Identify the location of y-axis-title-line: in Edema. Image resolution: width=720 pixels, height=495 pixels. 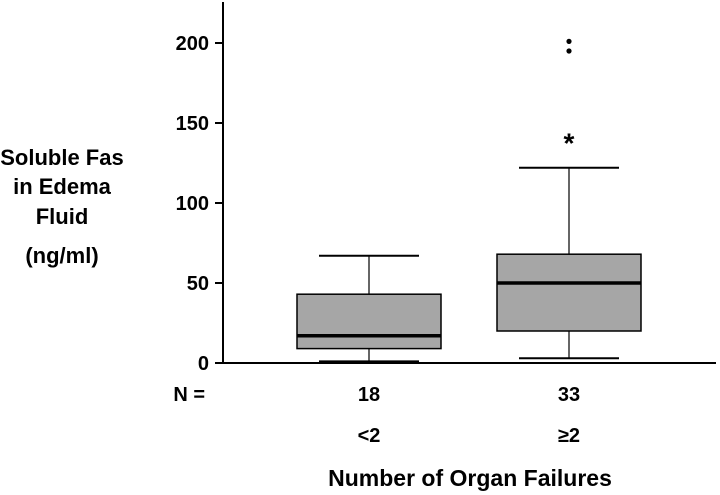
(62, 186).